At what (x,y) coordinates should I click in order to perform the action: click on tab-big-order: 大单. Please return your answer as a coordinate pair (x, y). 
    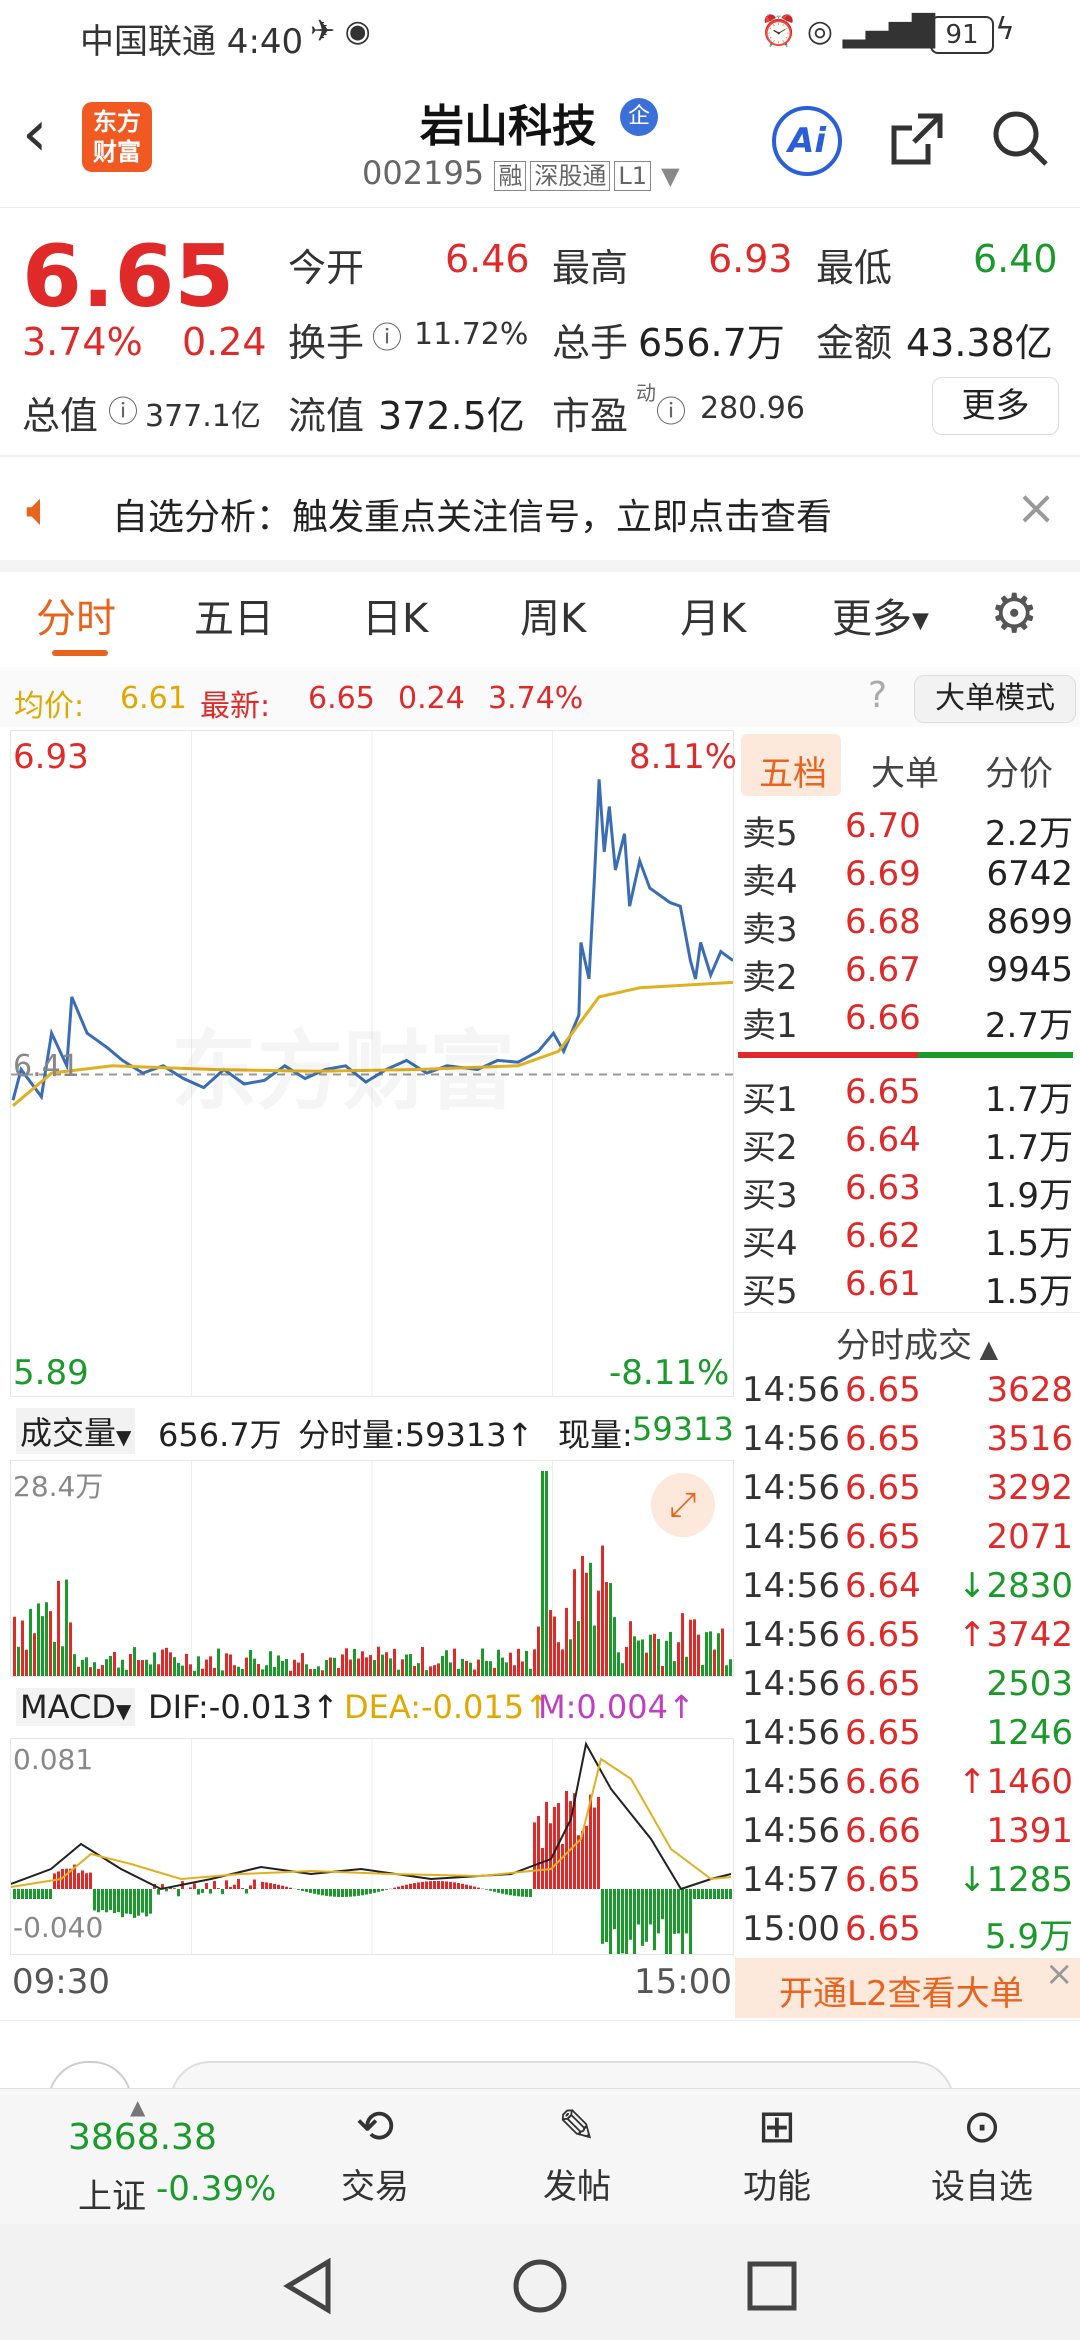
    Looking at the image, I should click on (905, 774).